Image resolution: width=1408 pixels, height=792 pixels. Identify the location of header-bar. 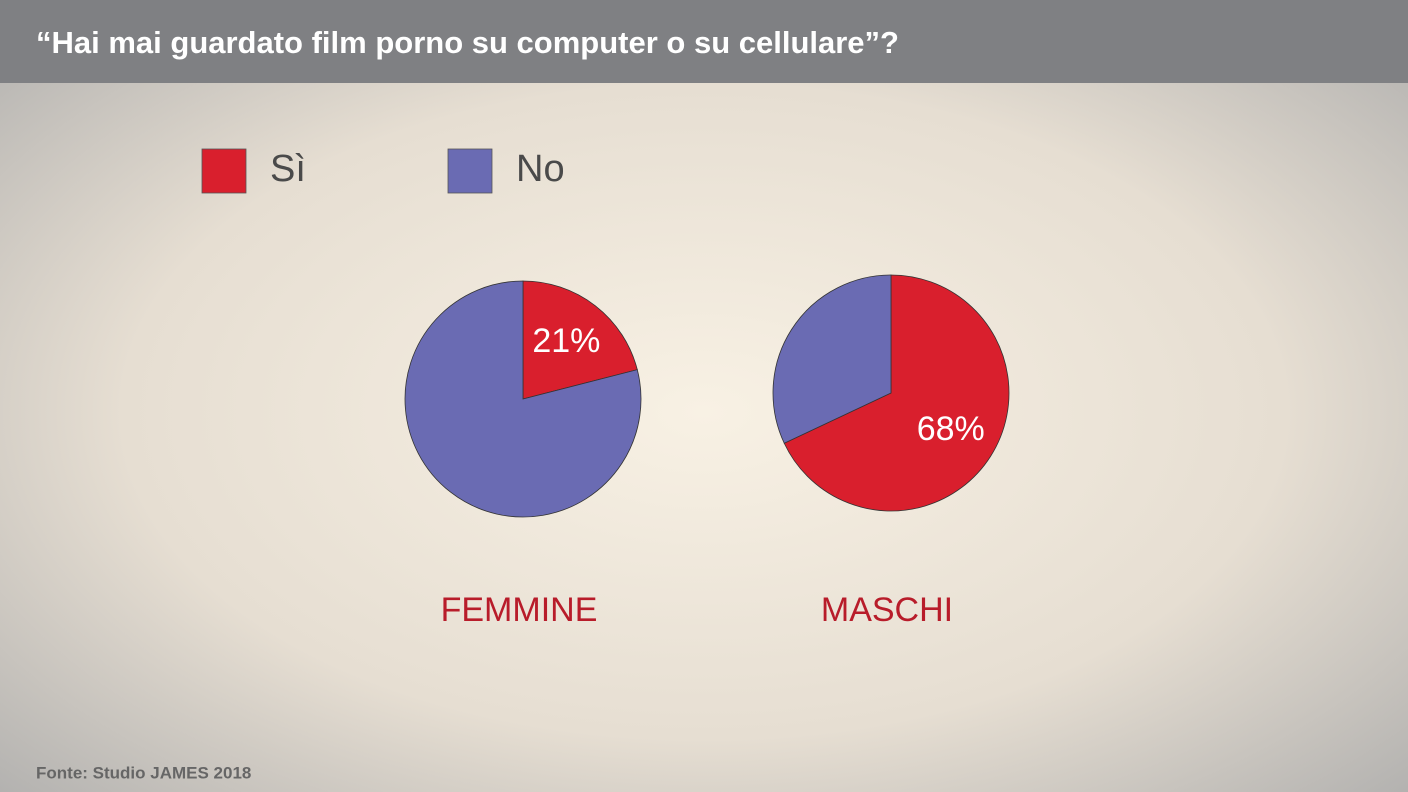
(704, 41).